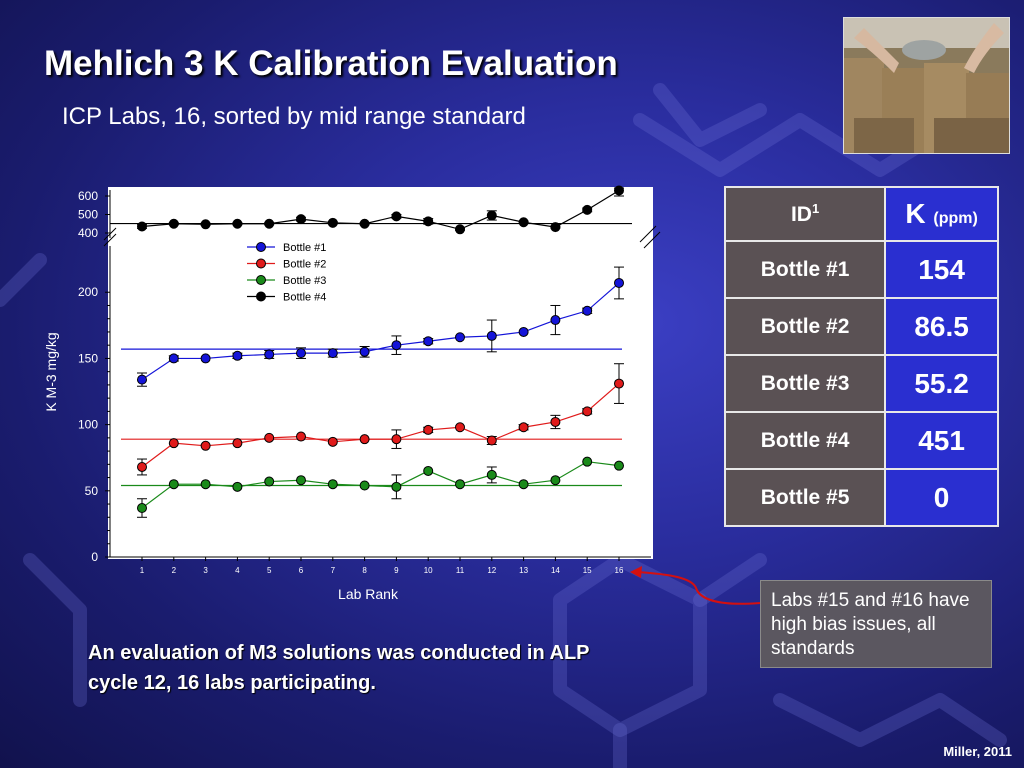 The image size is (1024, 768). Describe the element at coordinates (977, 751) in the screenshot. I see `credit-text: Miller, 2011` at that location.